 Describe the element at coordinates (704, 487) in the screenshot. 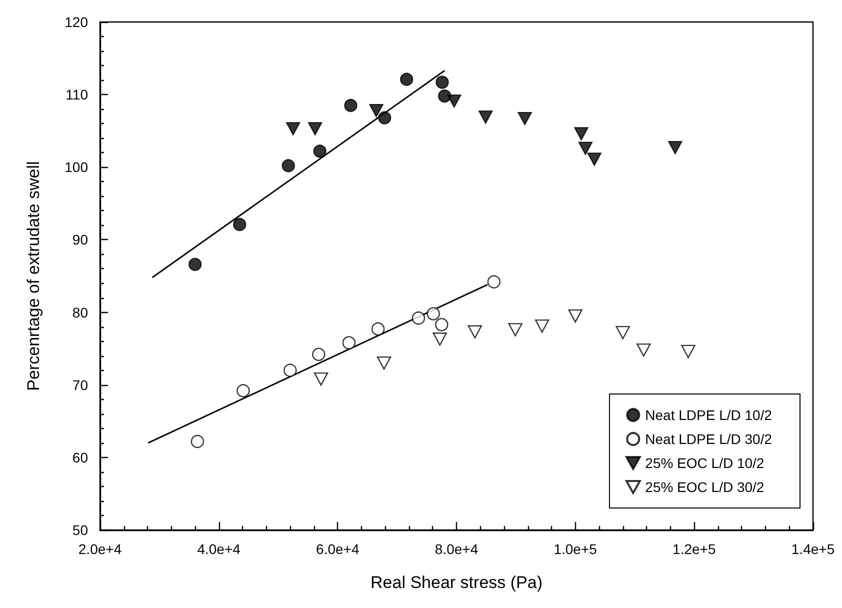

I see `legend-label: 25% EOC L/D 30/2` at that location.